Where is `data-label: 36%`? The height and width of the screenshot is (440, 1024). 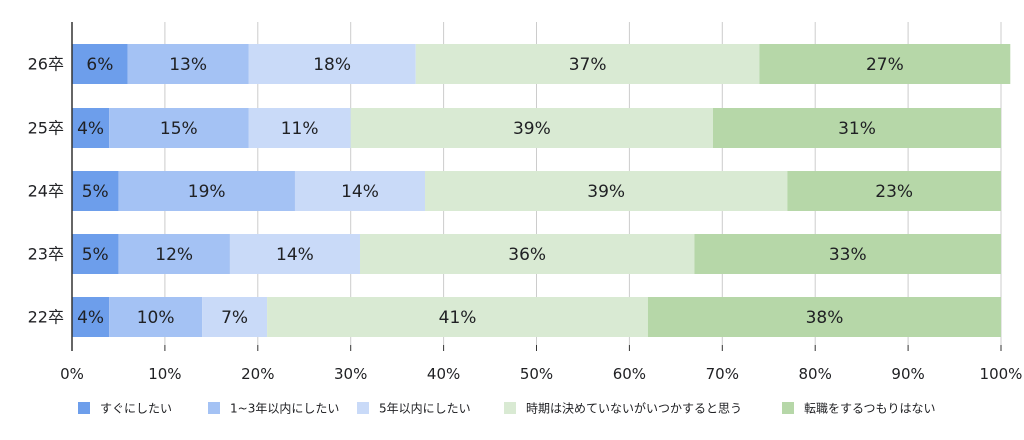 data-label: 36% is located at coordinates (527, 255).